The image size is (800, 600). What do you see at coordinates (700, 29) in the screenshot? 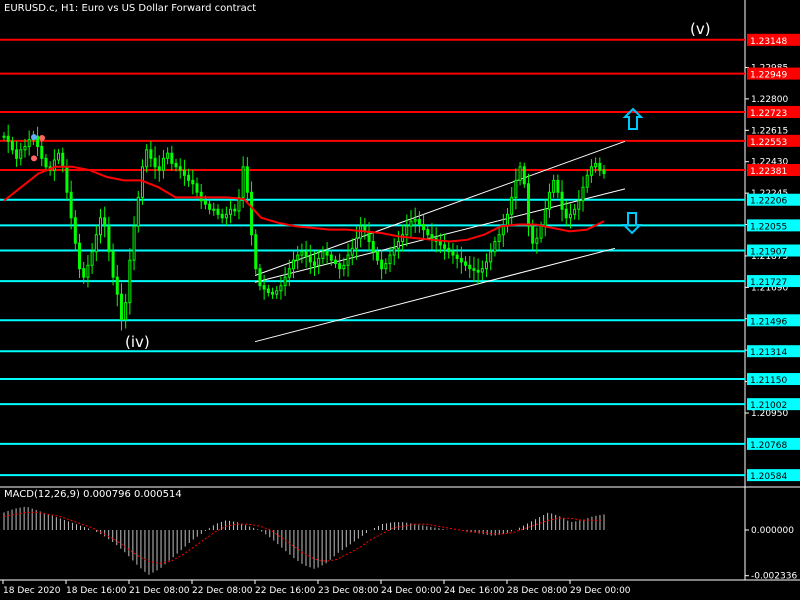
I see `wave-label-v: (v)` at bounding box center [700, 29].